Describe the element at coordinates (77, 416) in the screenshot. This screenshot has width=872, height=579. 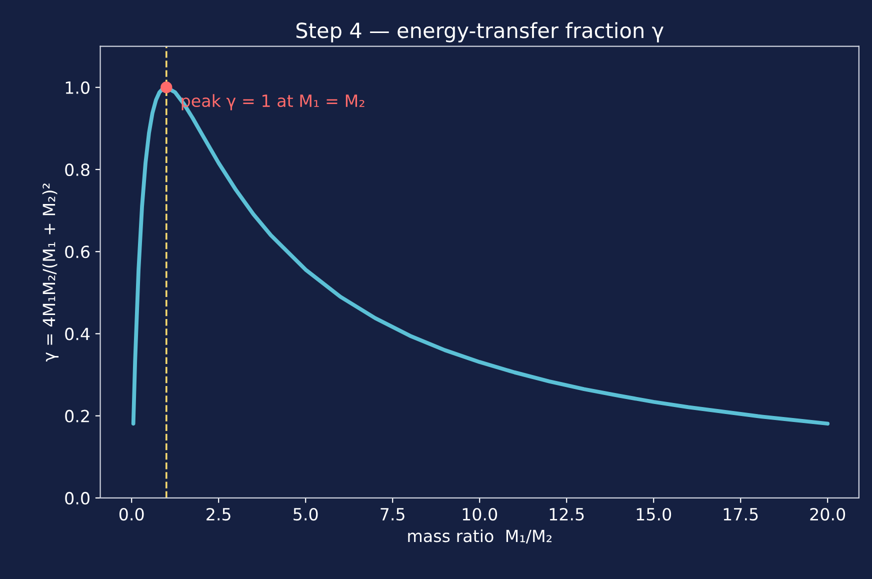
I see `y-tick-label: 0.2` at that location.